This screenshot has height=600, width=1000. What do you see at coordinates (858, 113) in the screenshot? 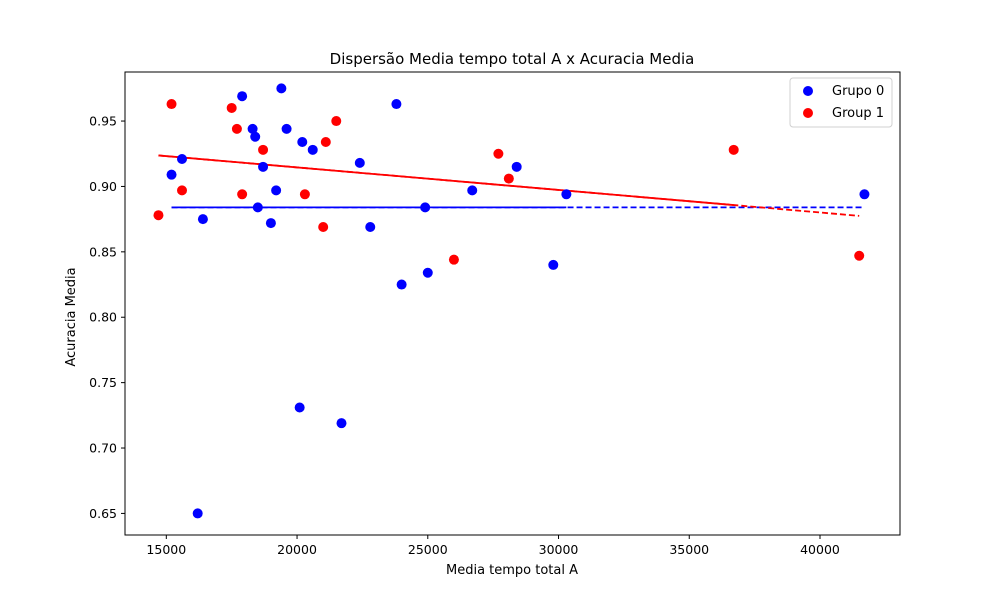
I see `legend-label-group-1: Group 1` at bounding box center [858, 113].